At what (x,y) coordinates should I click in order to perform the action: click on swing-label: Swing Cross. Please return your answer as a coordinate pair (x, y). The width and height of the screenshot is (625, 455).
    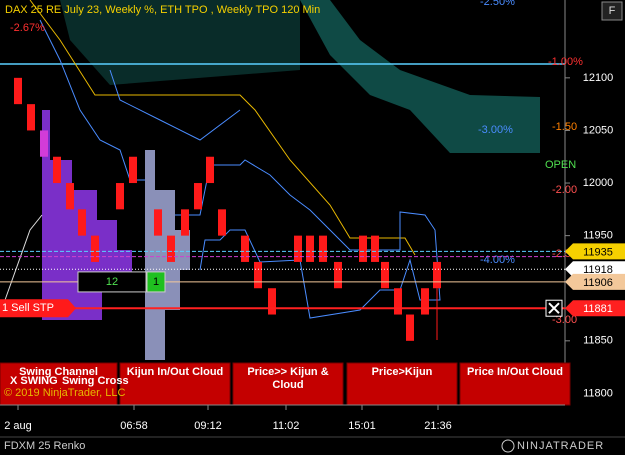
    Looking at the image, I should click on (95, 381).